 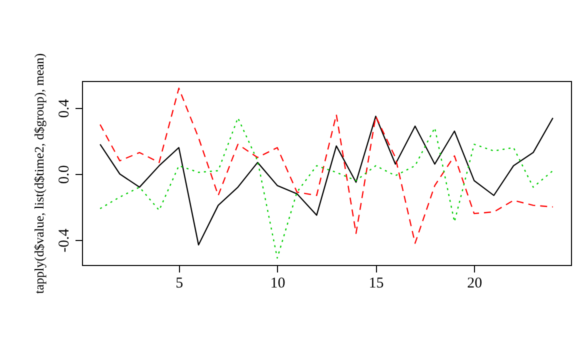 I want to click on x-tick-label: 15, so click(x=376, y=284).